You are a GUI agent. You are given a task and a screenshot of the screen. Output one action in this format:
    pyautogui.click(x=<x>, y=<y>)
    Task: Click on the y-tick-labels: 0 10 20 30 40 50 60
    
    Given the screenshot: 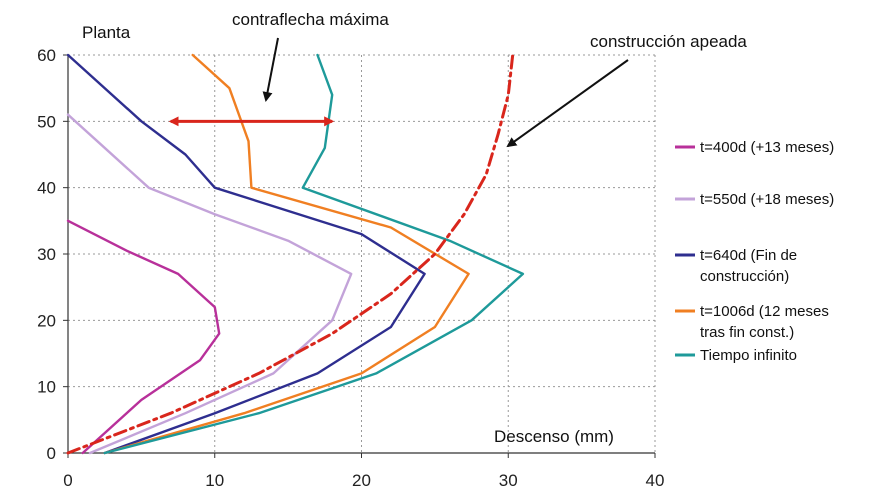 What is the action you would take?
    pyautogui.click(x=52, y=254)
    